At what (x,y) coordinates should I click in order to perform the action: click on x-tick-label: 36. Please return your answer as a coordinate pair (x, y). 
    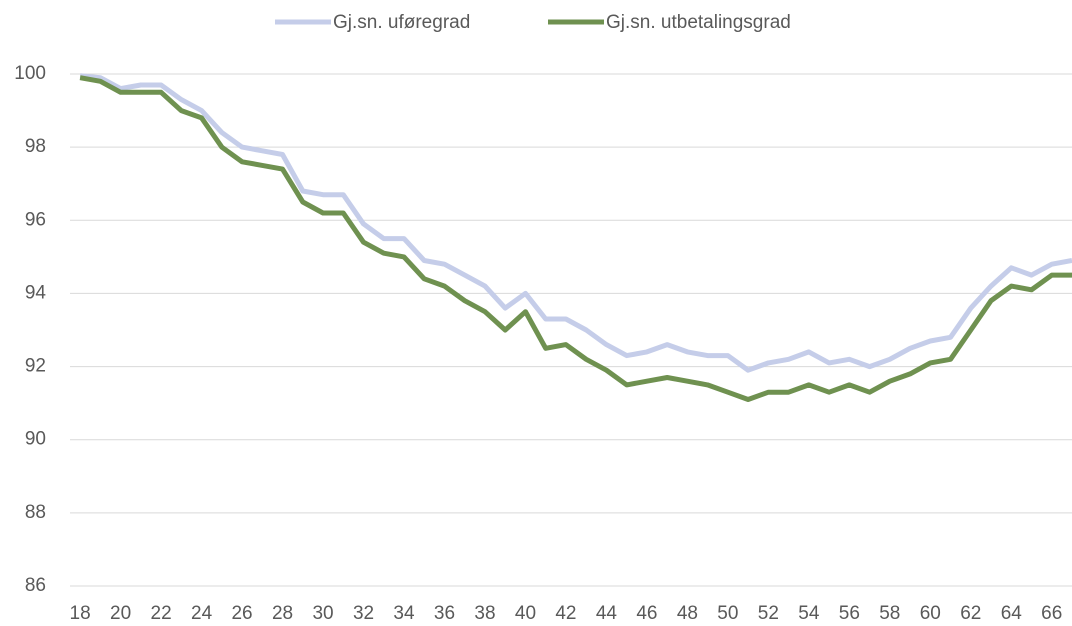
    Looking at the image, I should click on (444, 613).